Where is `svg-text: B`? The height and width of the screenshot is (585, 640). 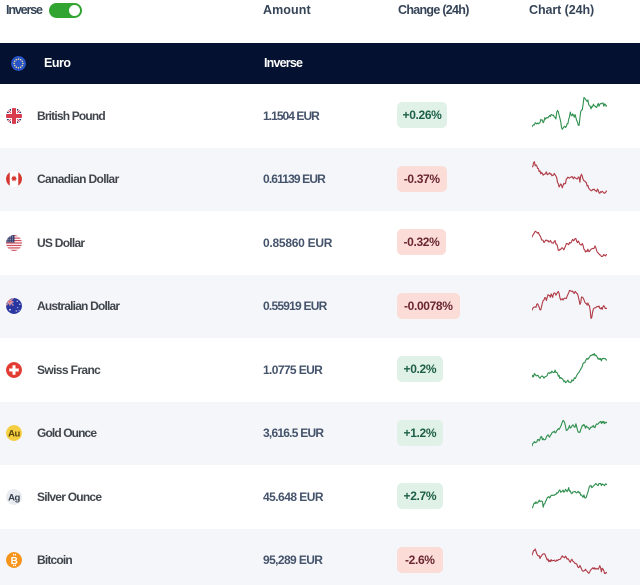 svg-text: B is located at coordinates (14, 561).